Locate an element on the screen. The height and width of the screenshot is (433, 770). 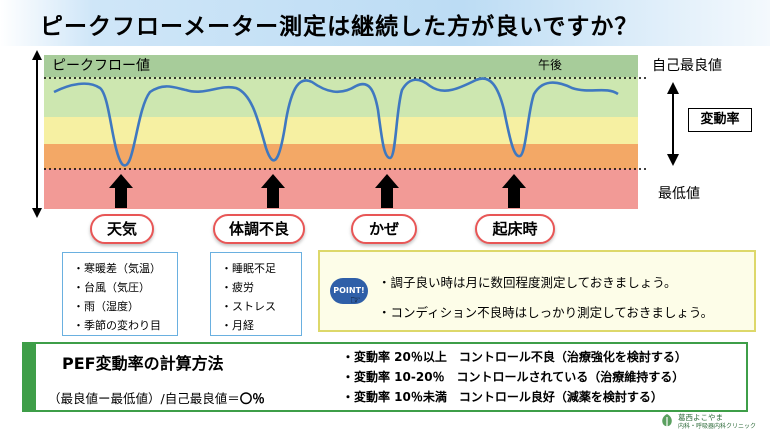
y-axis-label: ピークフロー値 is located at coordinates (101, 66).